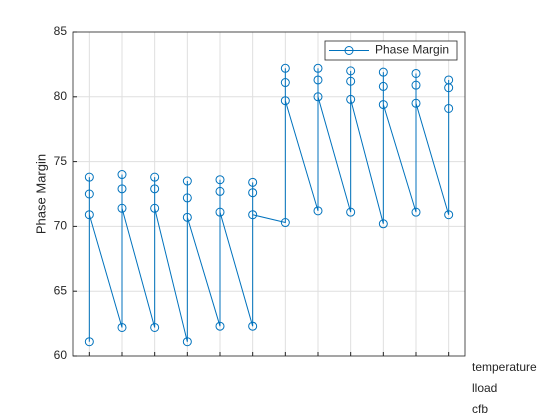  What do you see at coordinates (61, 226) in the screenshot?
I see `y-tick-label: 70` at bounding box center [61, 226].